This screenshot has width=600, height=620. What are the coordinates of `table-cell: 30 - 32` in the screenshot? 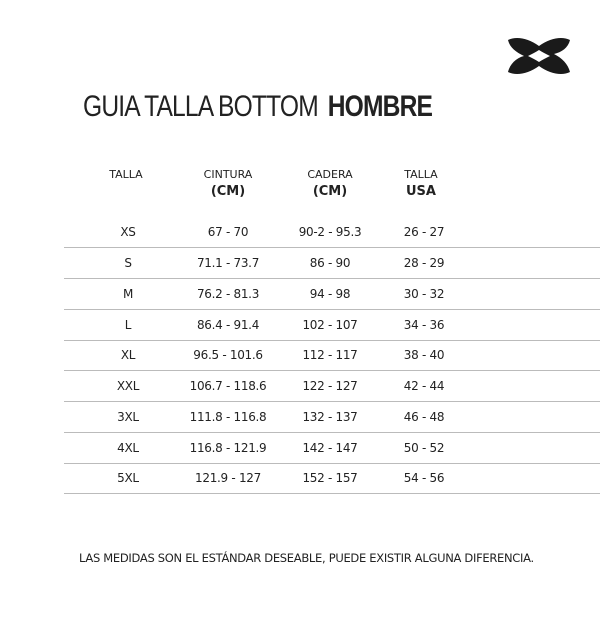 It's located at (424, 294).